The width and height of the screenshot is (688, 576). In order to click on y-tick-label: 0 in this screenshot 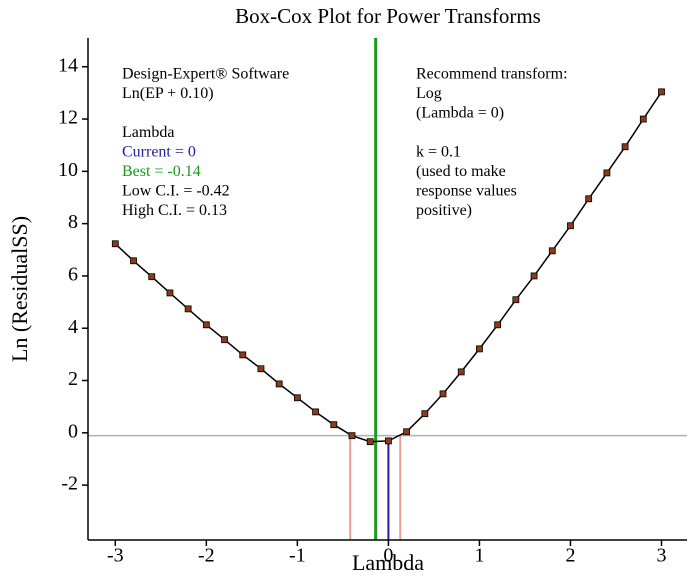, I will do `click(73, 431)`.